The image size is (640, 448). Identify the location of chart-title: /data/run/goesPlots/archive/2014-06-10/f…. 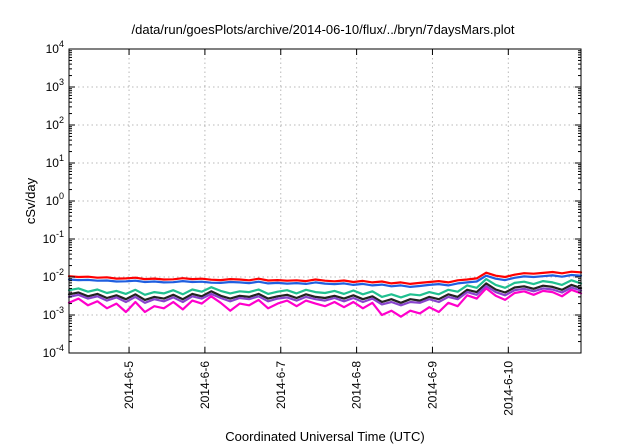
(323, 29).